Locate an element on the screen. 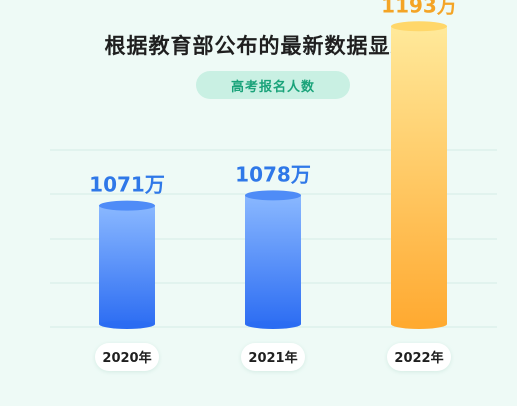 The image size is (517, 406). bar-2021年 is located at coordinates (273, 259).